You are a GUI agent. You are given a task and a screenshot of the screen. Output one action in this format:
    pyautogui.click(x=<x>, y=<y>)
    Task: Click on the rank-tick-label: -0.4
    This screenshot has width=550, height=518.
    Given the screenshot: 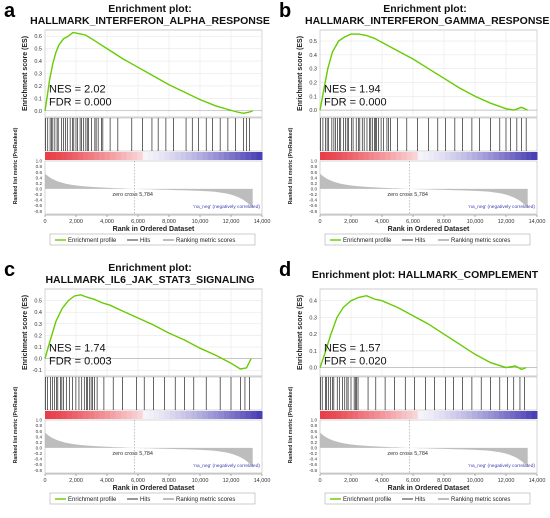 What is the action you would take?
    pyautogui.click(x=38, y=200)
    